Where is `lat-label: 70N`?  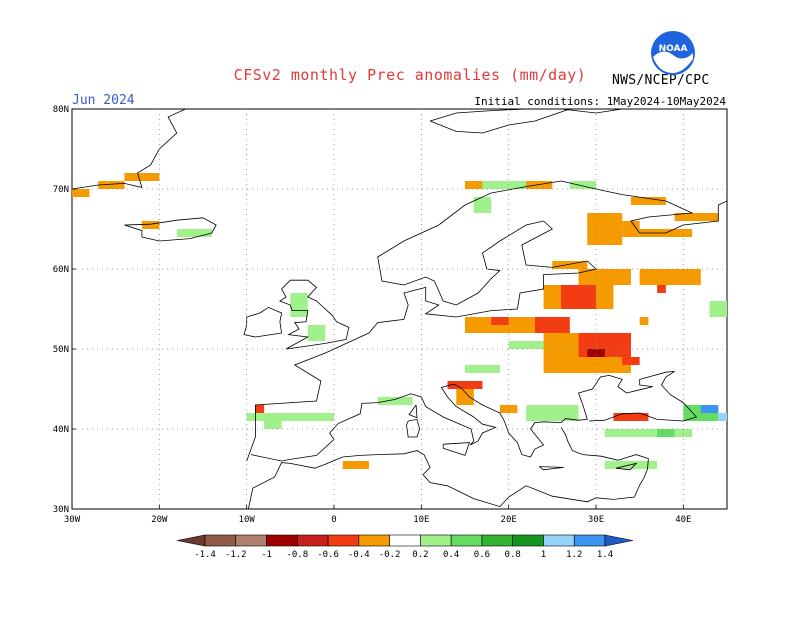
lat-label: 70N is located at coordinates (61, 190).